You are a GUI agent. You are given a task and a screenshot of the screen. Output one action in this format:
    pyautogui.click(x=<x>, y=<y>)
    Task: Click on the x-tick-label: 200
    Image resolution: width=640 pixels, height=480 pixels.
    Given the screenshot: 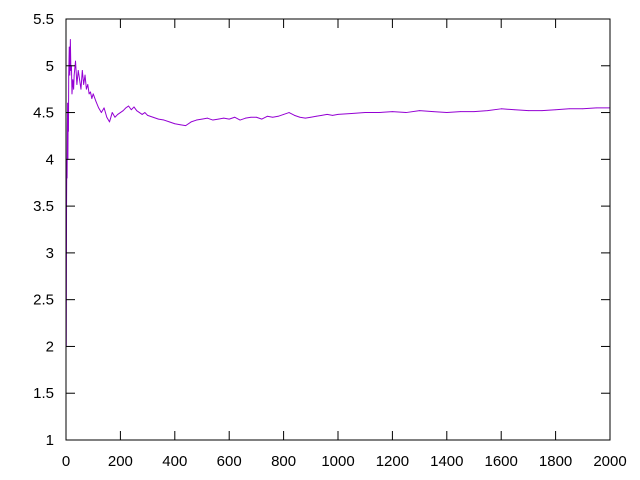 What is the action you would take?
    pyautogui.click(x=120, y=461)
    